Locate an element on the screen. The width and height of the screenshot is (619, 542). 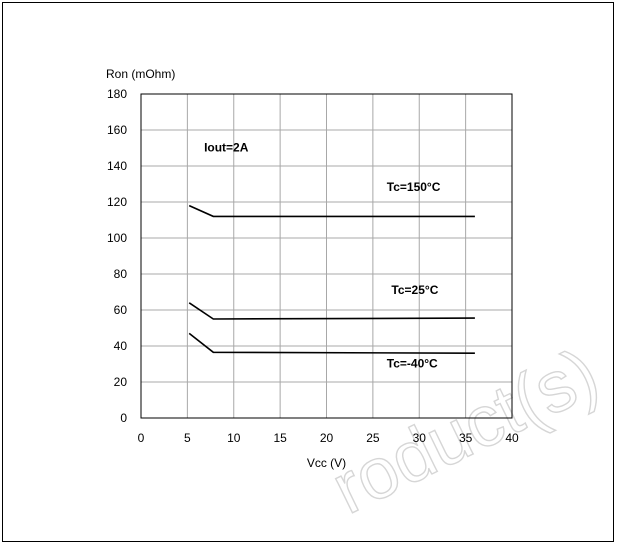
x-tick-label: 20 is located at coordinates (327, 438).